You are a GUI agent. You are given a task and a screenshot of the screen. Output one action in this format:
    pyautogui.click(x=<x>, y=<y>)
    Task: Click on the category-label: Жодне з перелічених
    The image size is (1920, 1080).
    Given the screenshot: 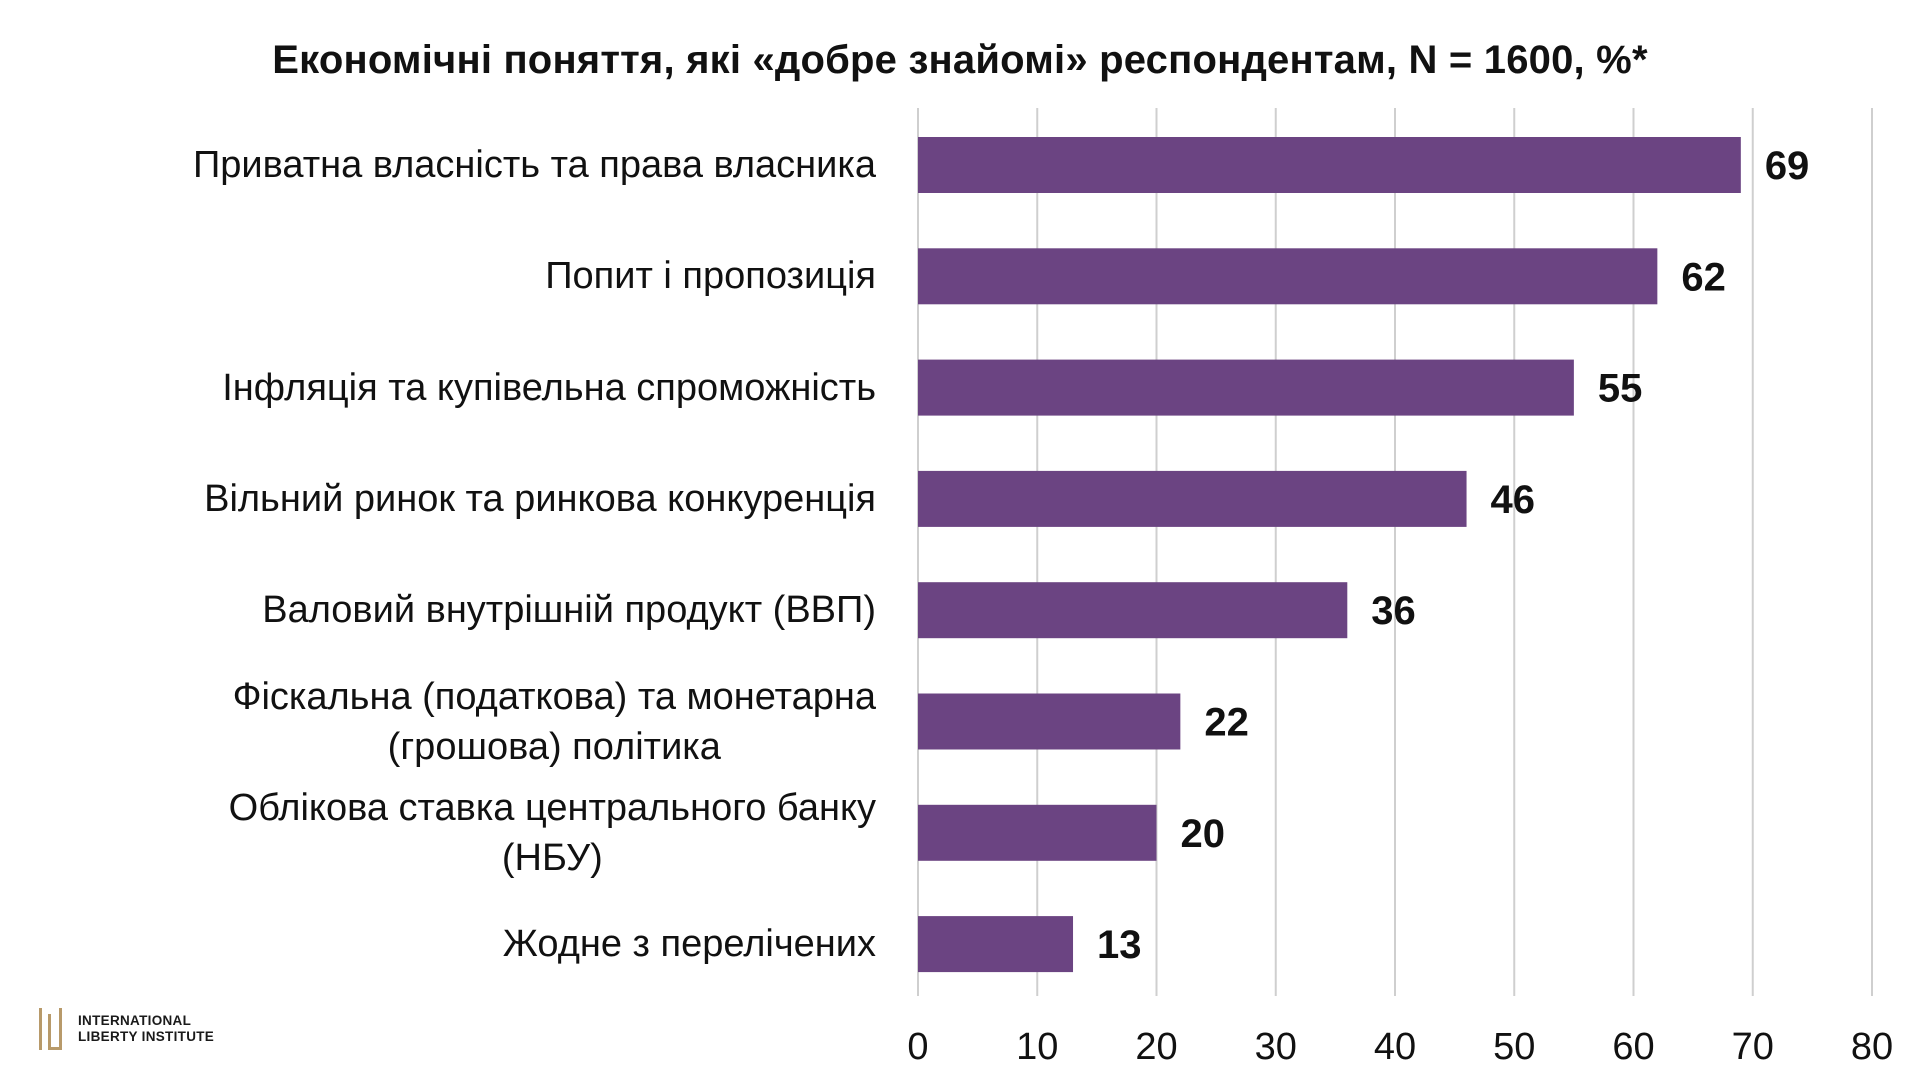 What is the action you would take?
    pyautogui.click(x=689, y=944)
    